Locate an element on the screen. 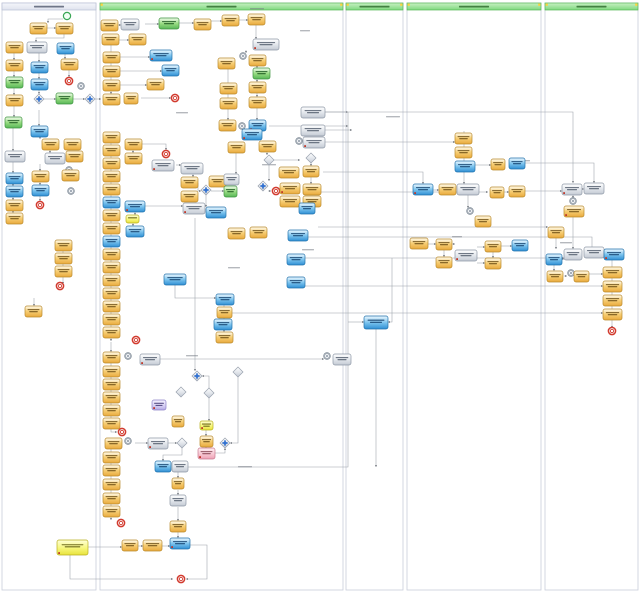 The height and width of the screenshot is (594, 640). pink-task-node is located at coordinates (206, 453).